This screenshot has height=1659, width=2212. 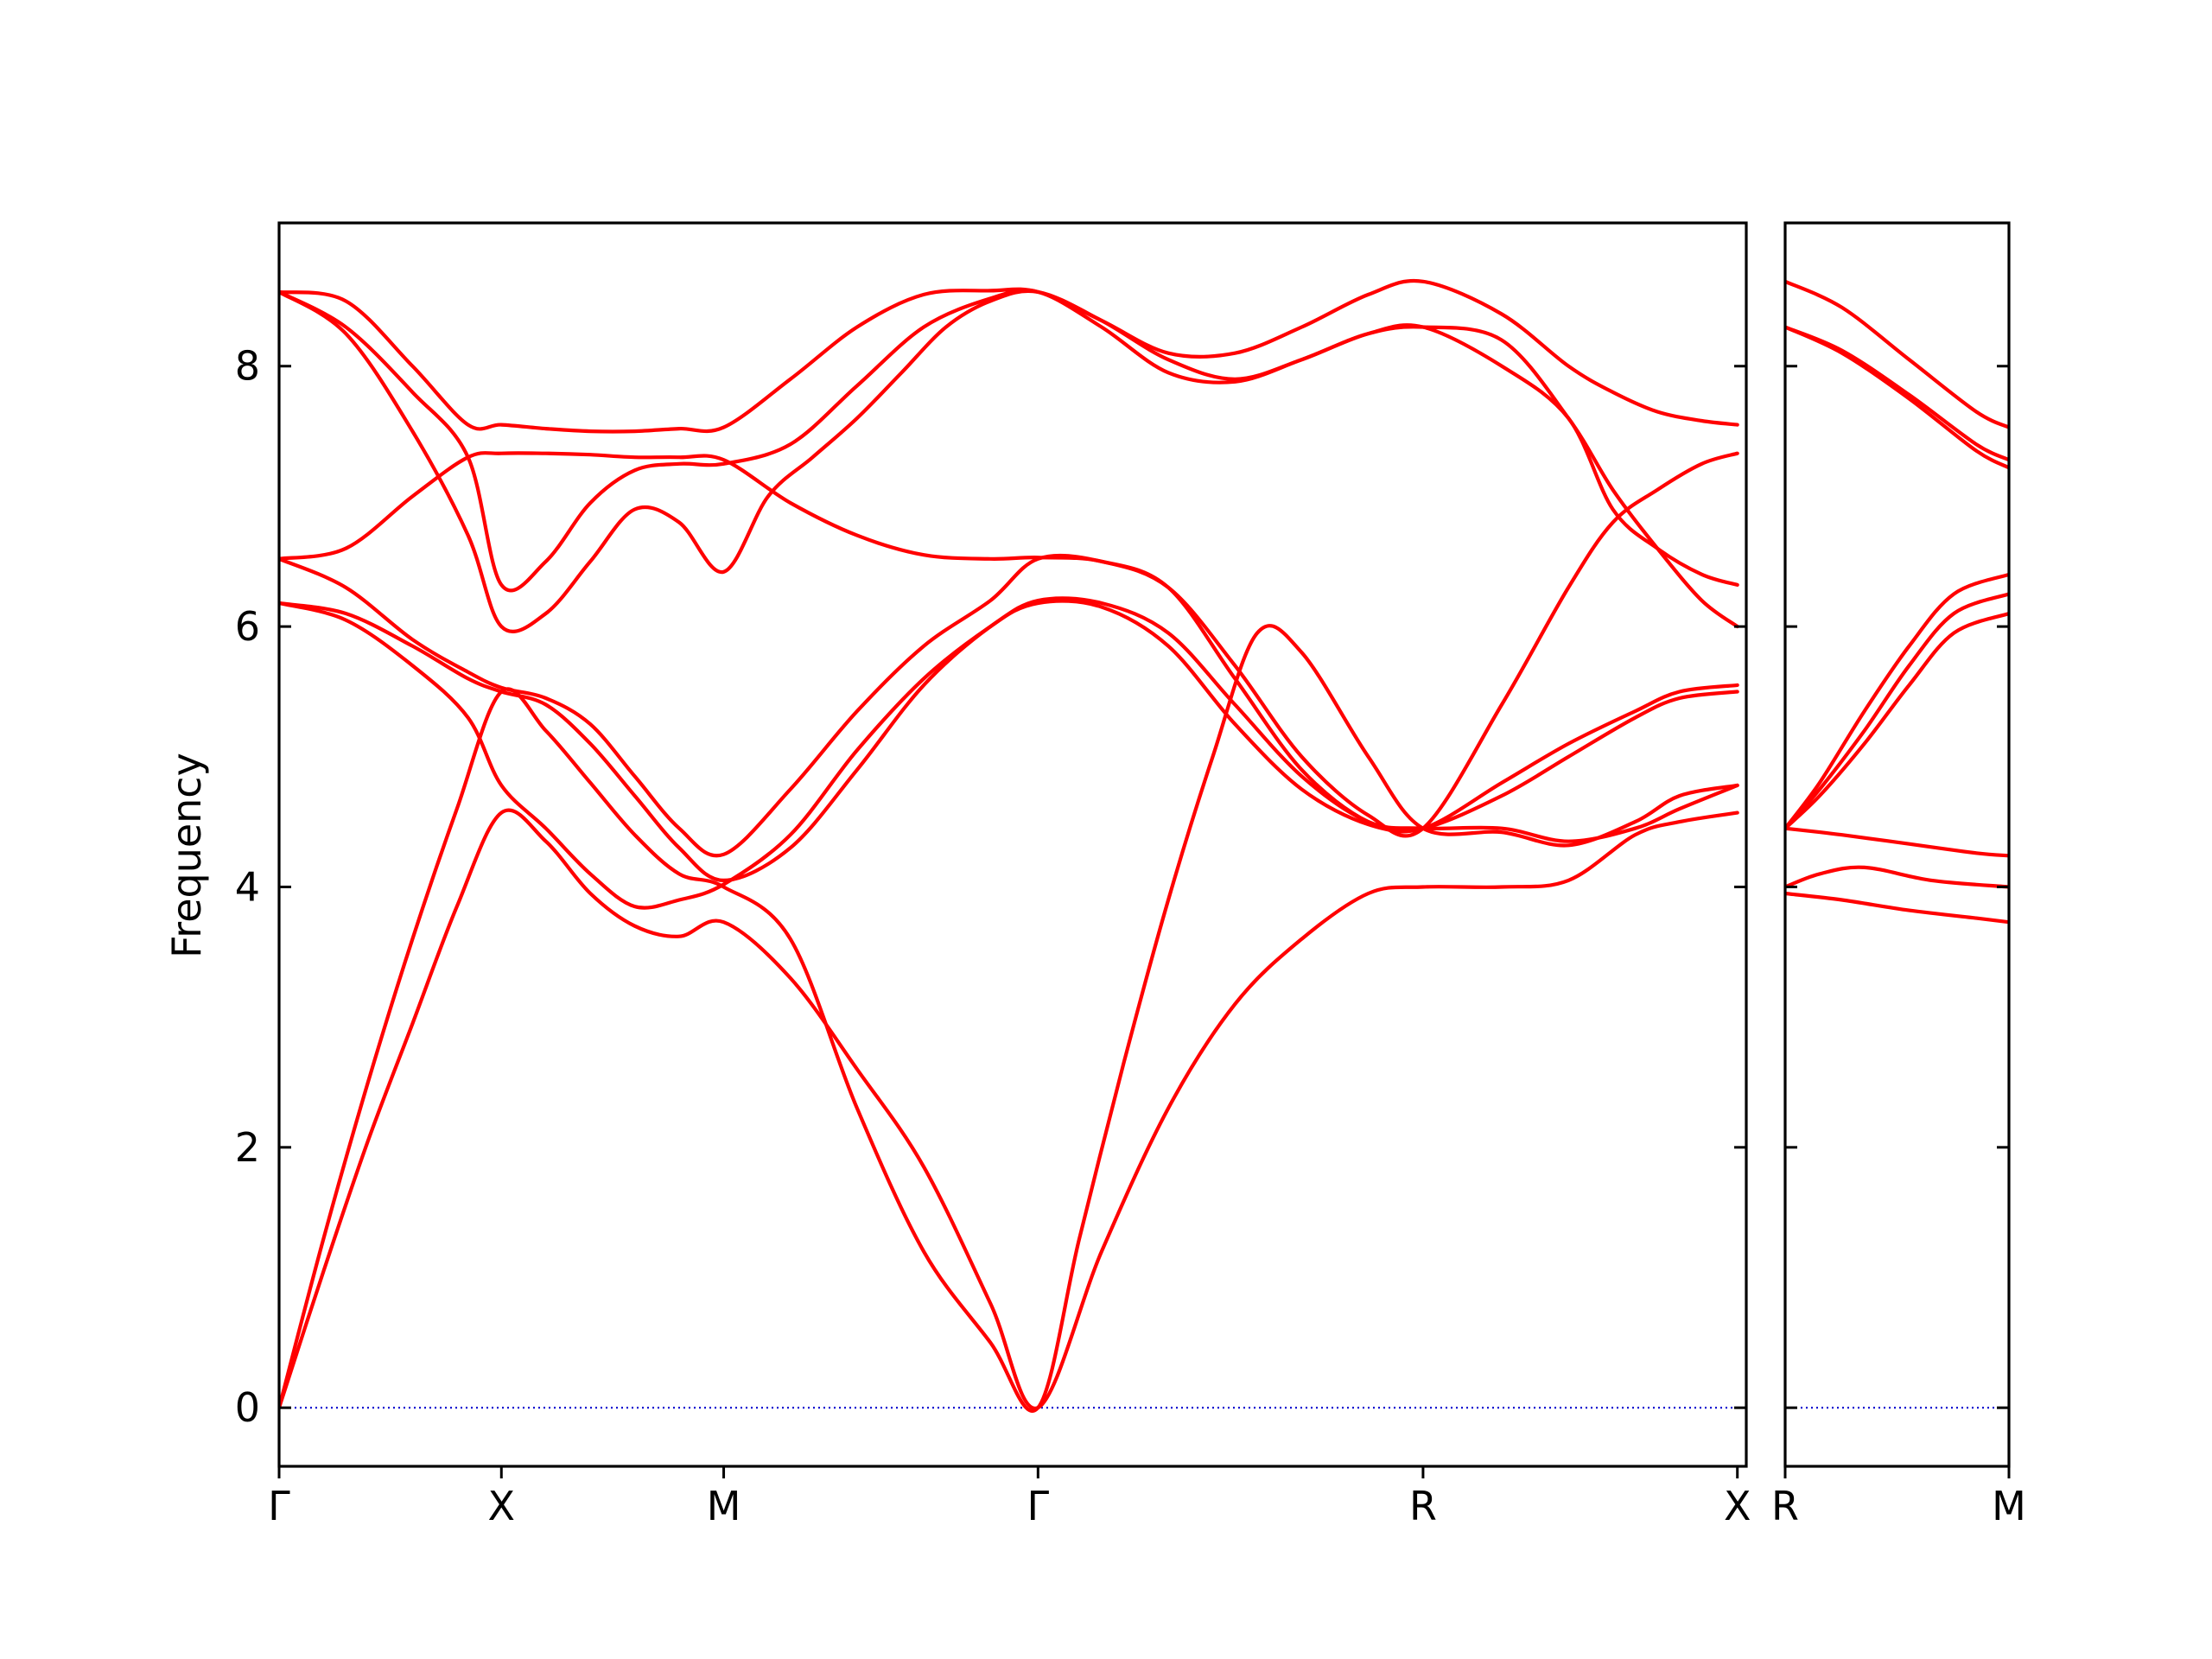 What do you see at coordinates (247, 1407) in the screenshot?
I see `y-tick-label: 0` at bounding box center [247, 1407].